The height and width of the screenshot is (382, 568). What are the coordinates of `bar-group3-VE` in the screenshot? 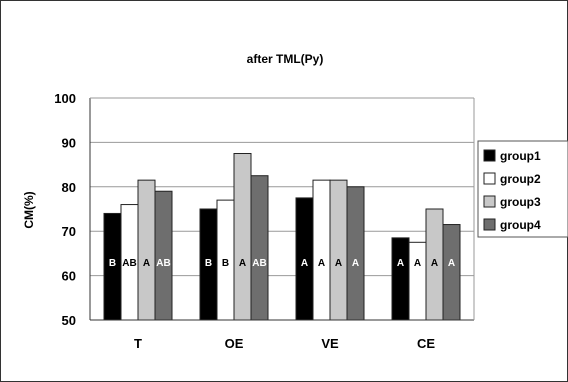 It's located at (338, 250).